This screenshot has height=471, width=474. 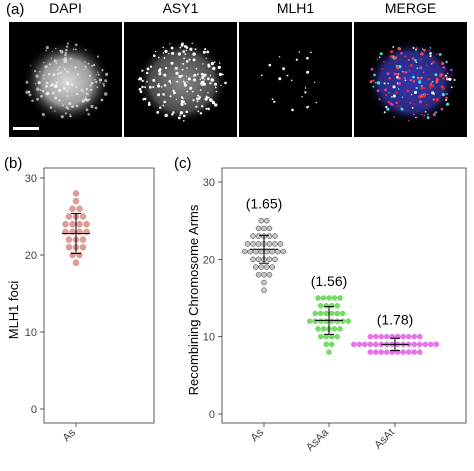 What do you see at coordinates (395, 320) in the screenshot?
I see `ratio-annotation: (1.78)` at bounding box center [395, 320].